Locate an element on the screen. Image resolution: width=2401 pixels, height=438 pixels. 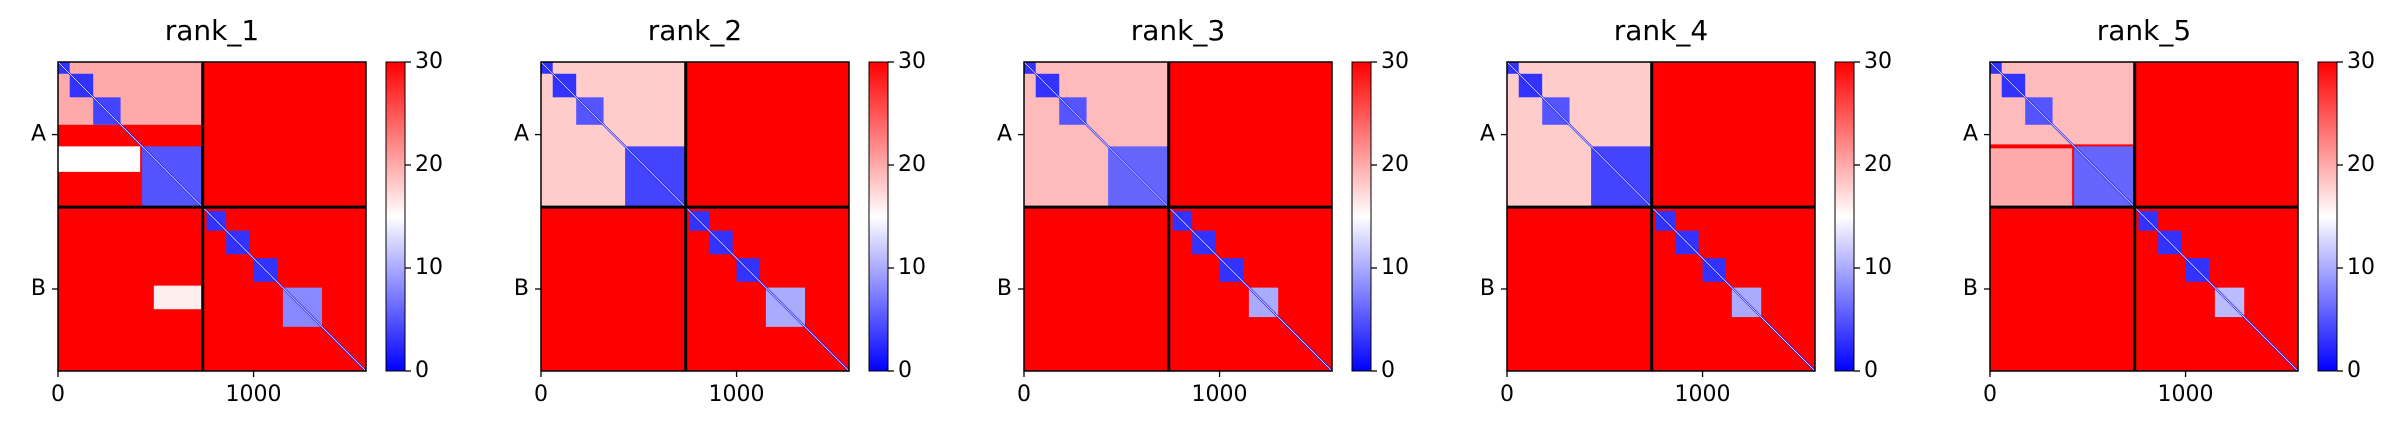
panel-title: rank_3 is located at coordinates (1178, 30).